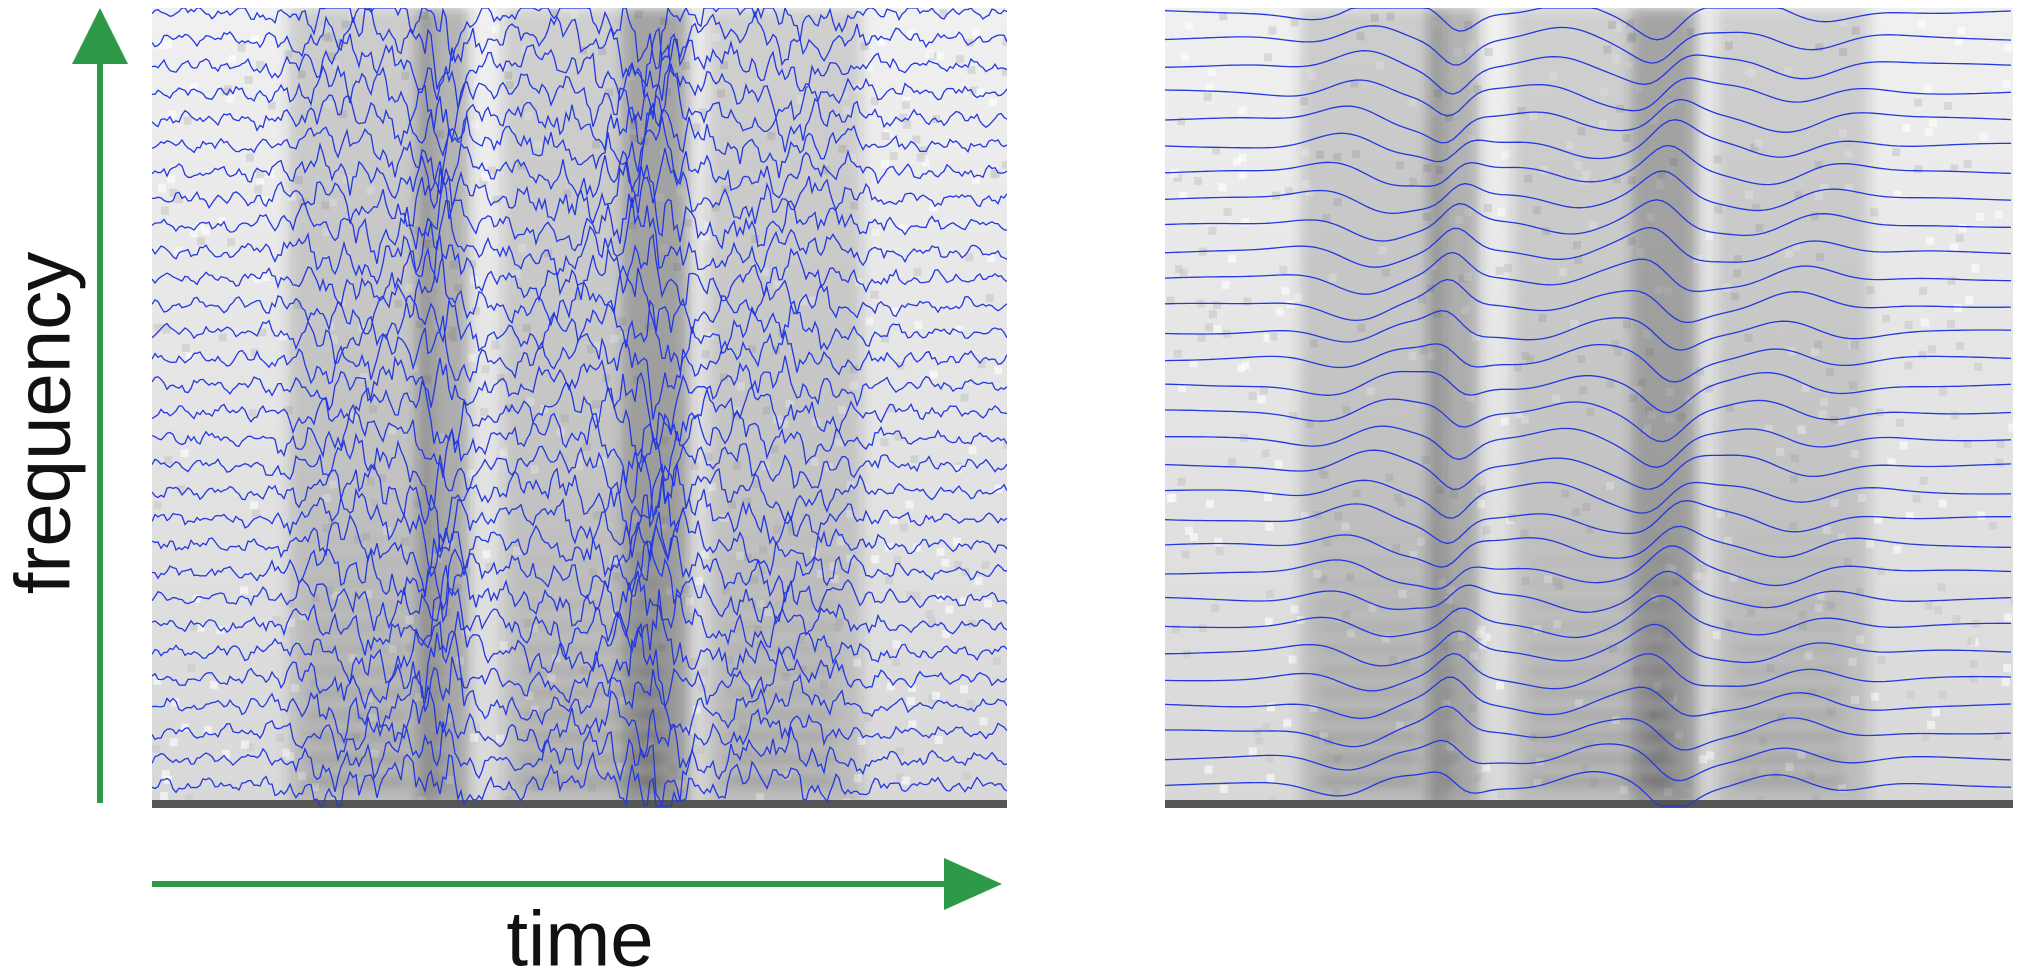  Describe the element at coordinates (579, 804) in the screenshot. I see `floor` at that location.